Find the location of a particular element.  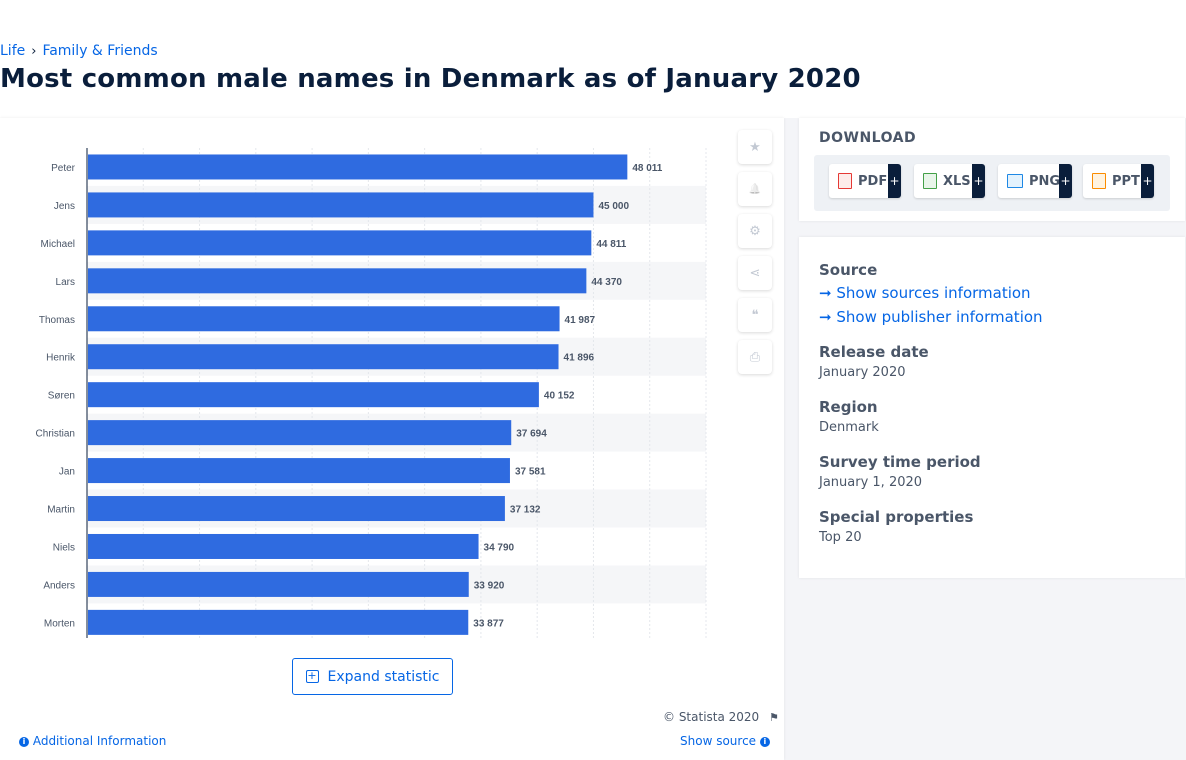

xls-file-icon is located at coordinates (930, 181).